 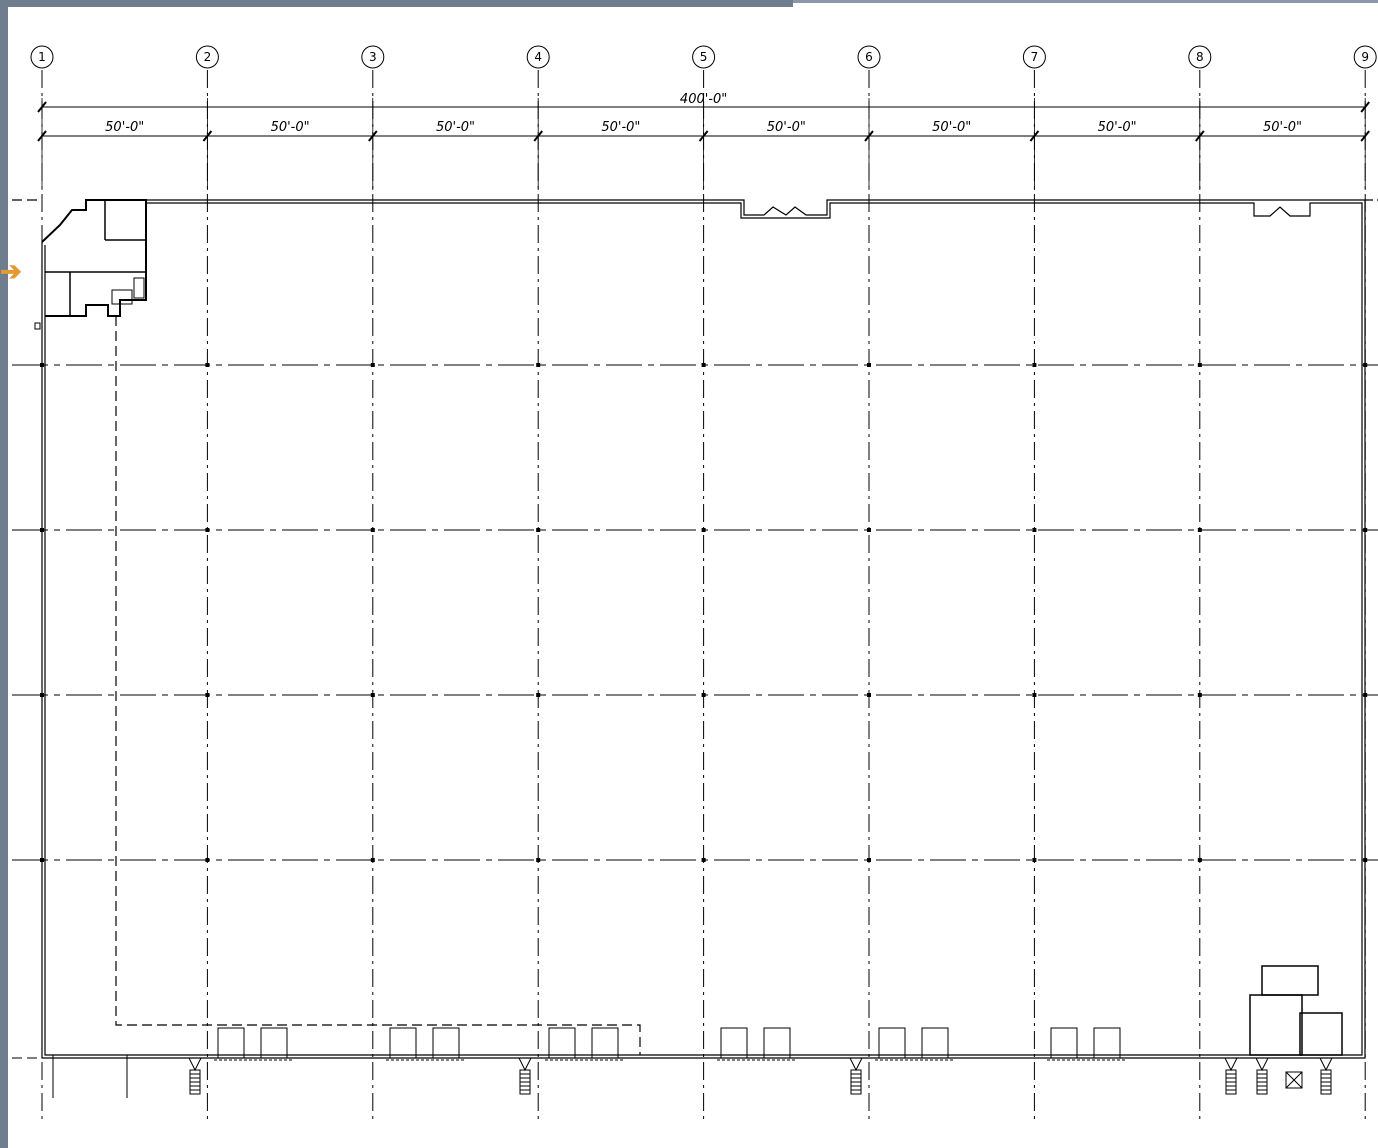 I want to click on grid-bubble-label: 8, so click(x=1200, y=57).